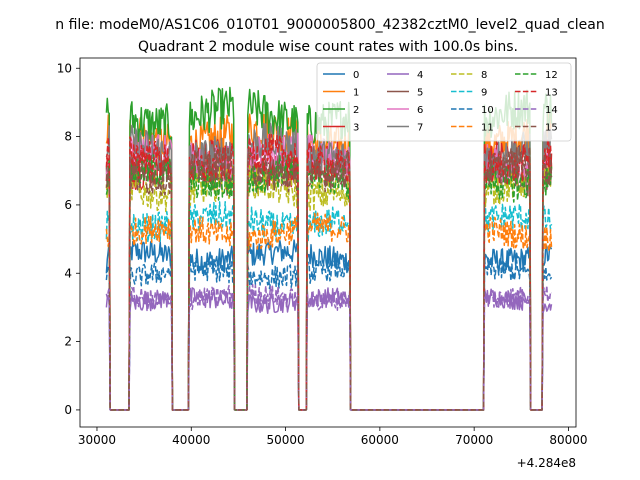 The height and width of the screenshot is (480, 640). Describe the element at coordinates (356, 110) in the screenshot. I see `legend-label-2: 2` at that location.